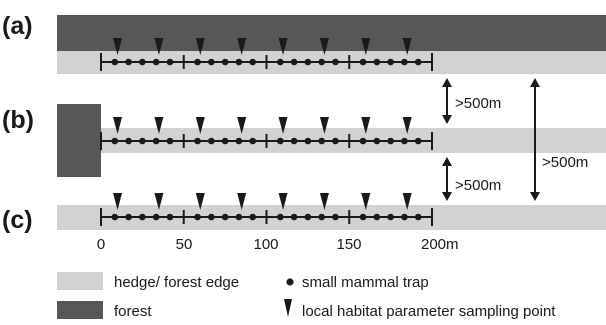 The image size is (606, 325). I want to click on distance-arrow-b-c, so click(447, 179).